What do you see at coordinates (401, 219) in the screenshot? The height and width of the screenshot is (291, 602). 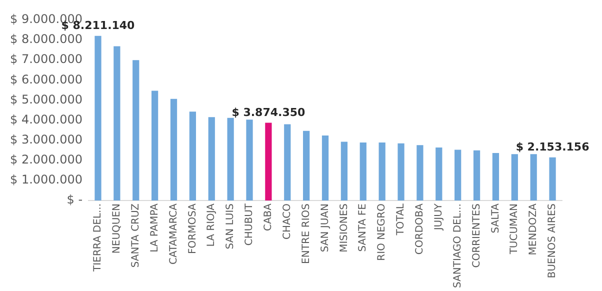 I see `x-tick-label: TOTAL` at bounding box center [401, 219].